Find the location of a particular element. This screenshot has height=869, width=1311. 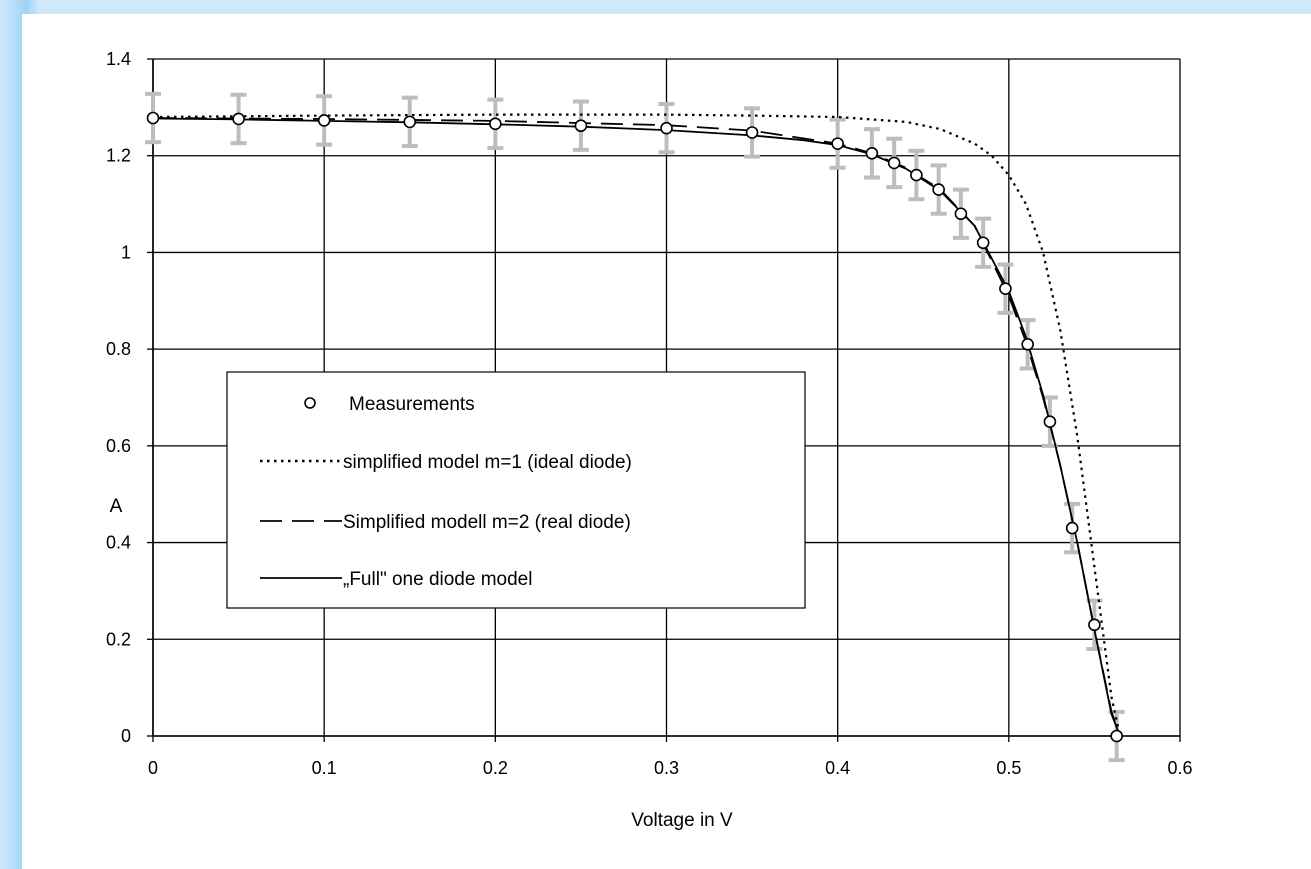

y-tick-label: 0.8 is located at coordinates (118, 349).